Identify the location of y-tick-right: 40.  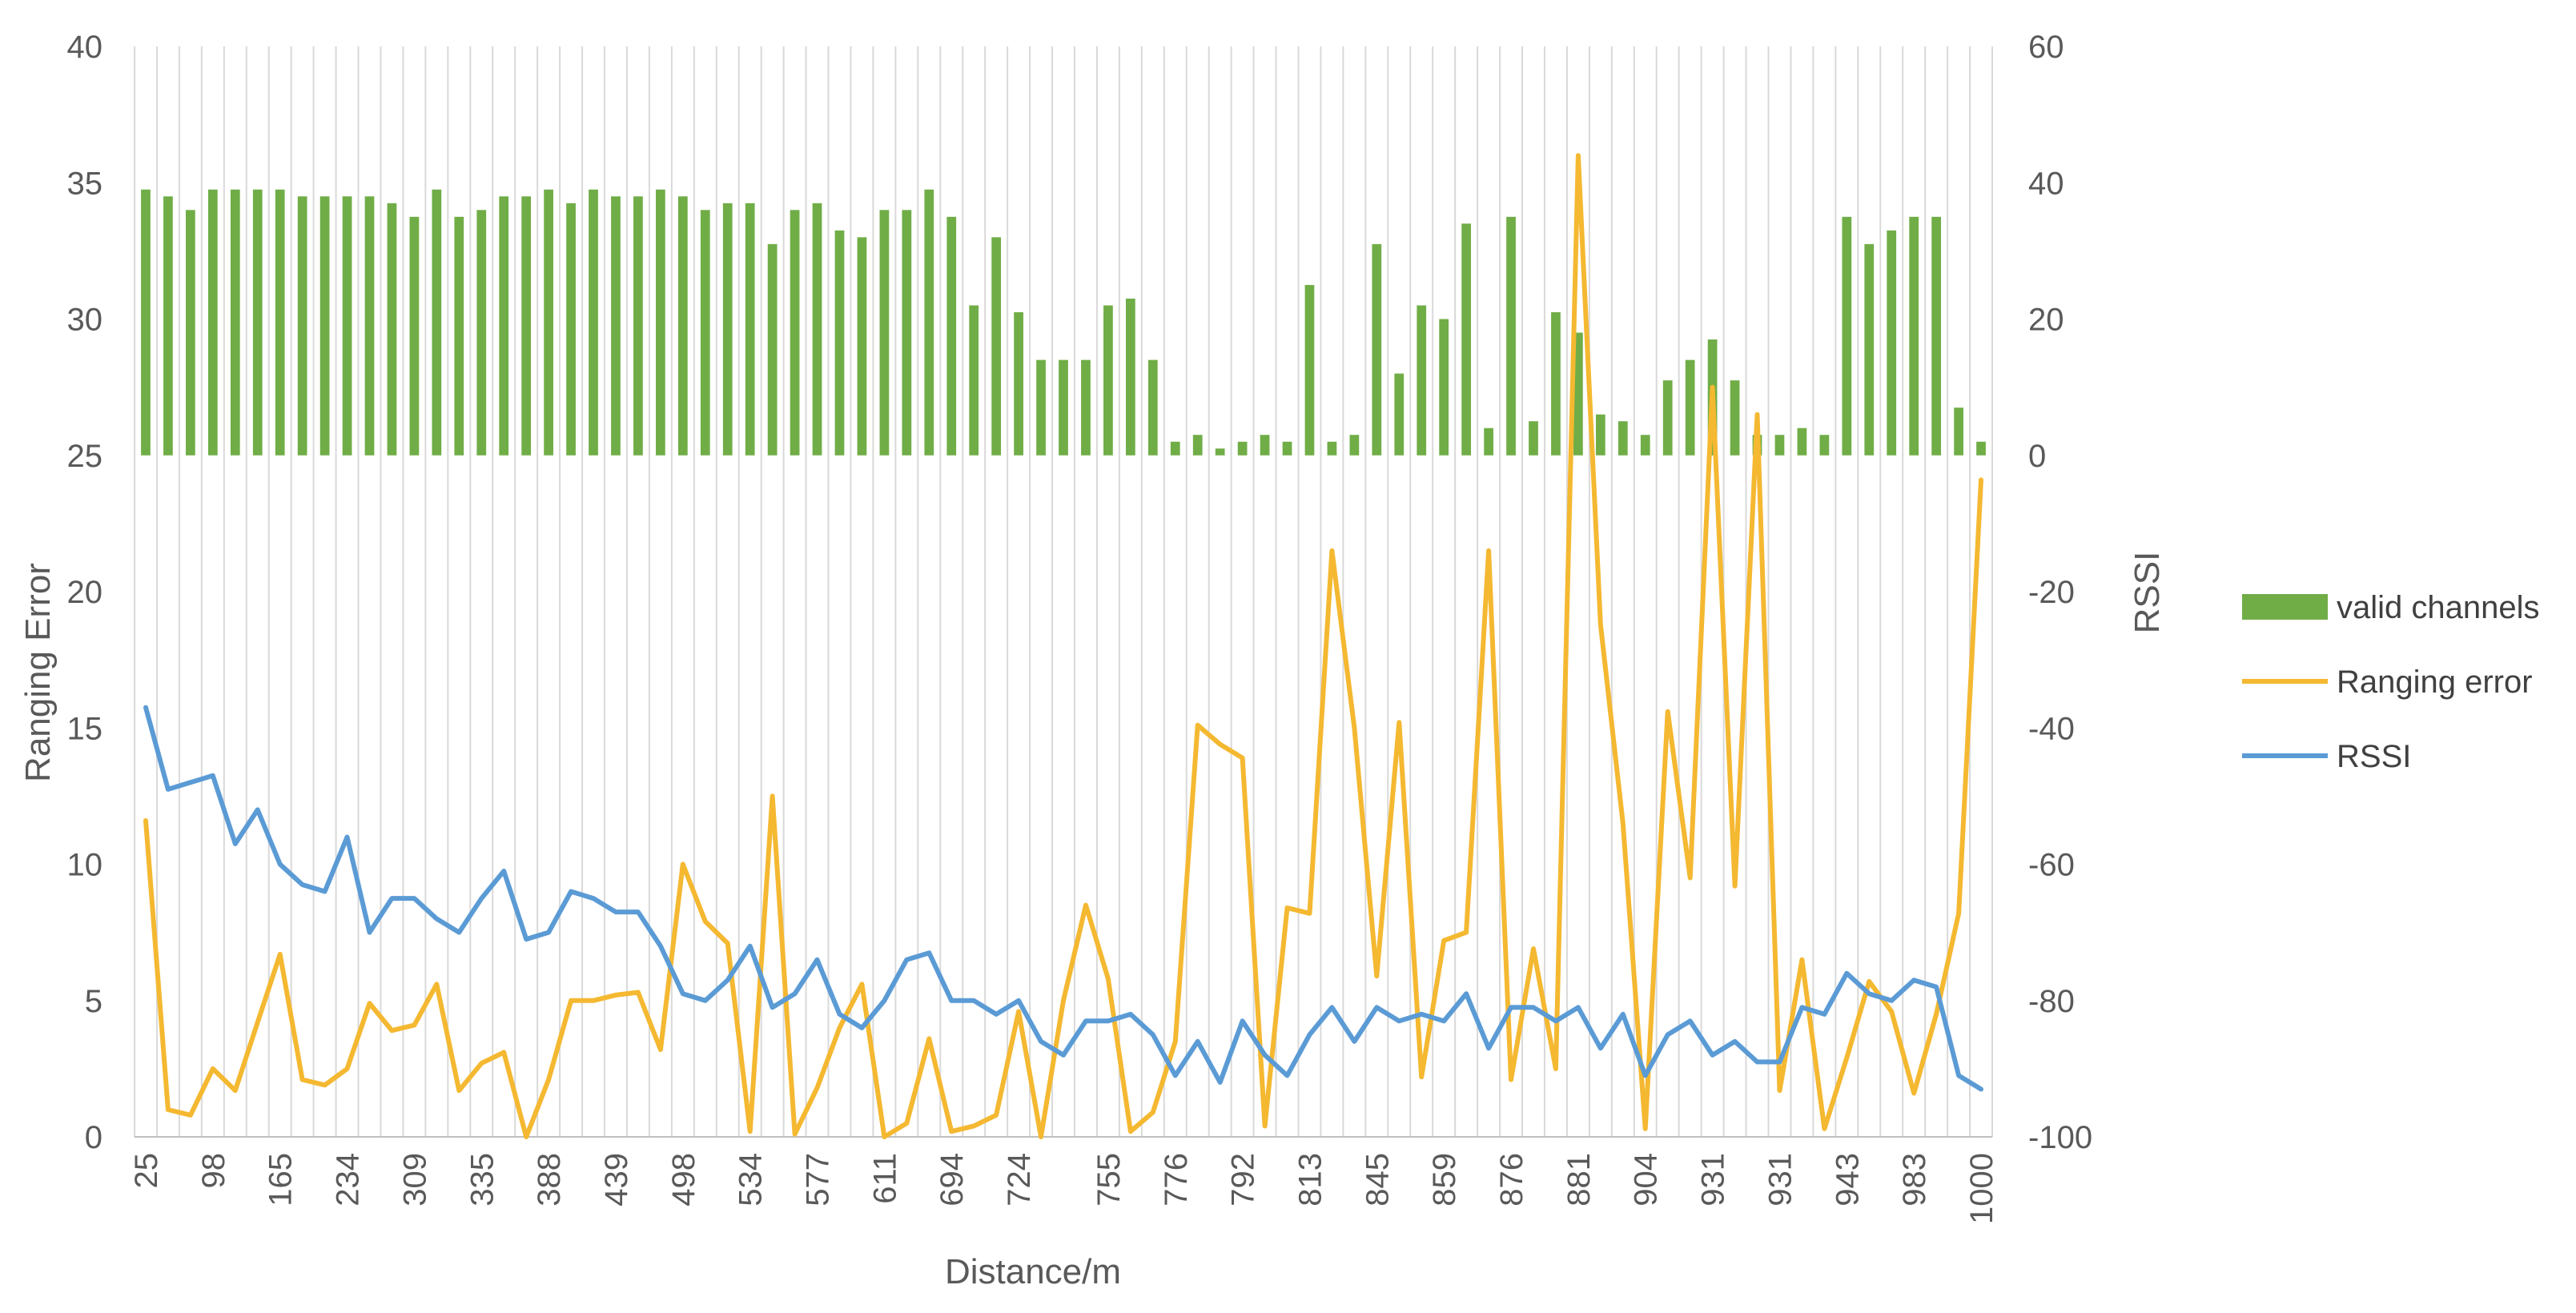
(2046, 183).